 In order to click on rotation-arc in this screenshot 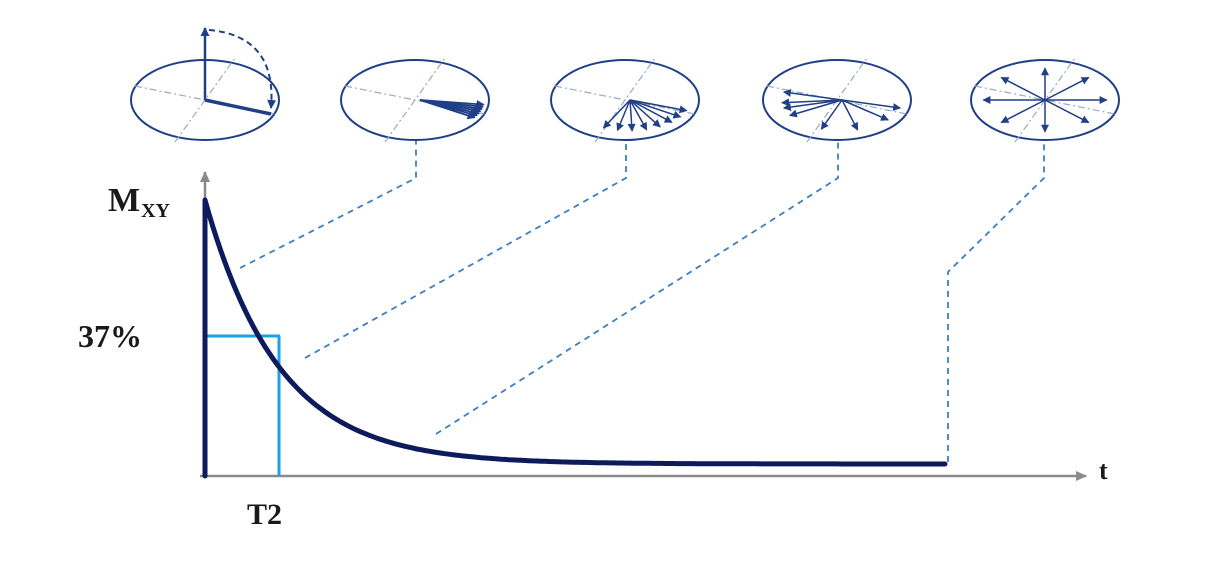, I will do `click(242, 69)`.